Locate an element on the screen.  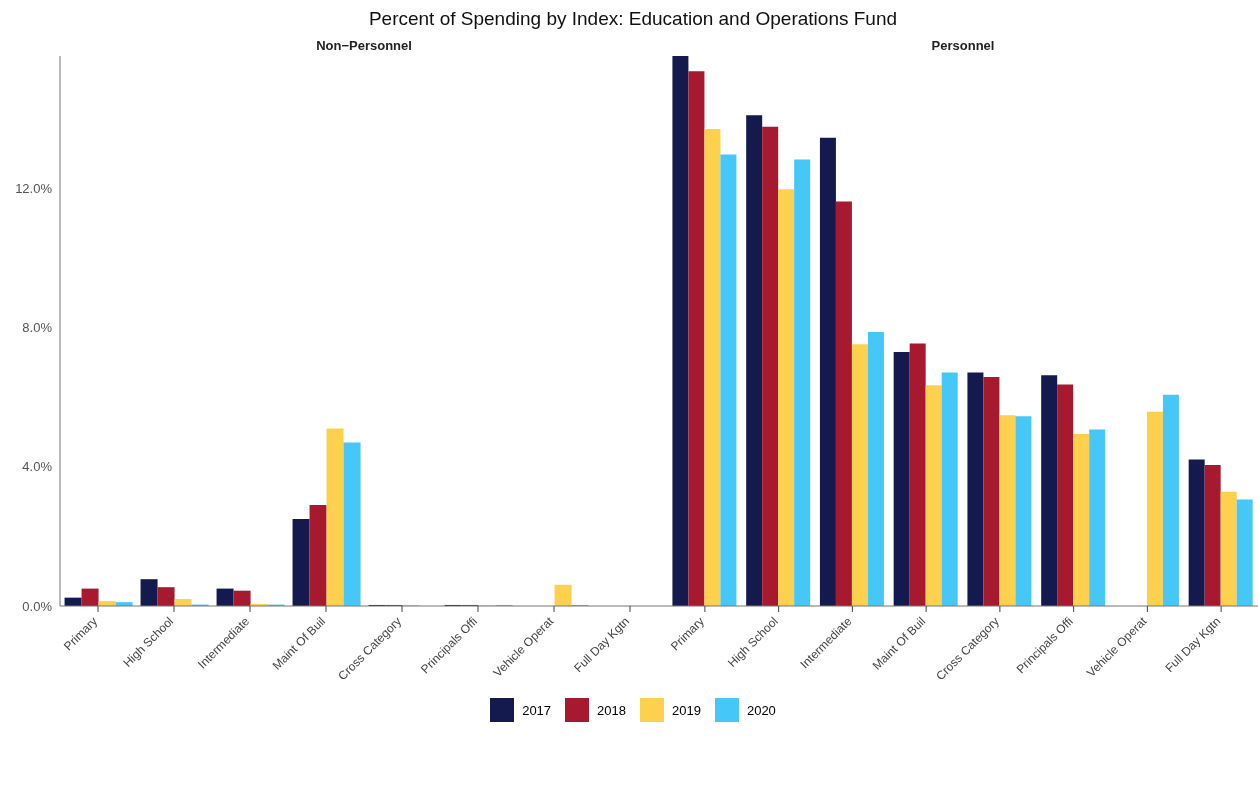
chart-title: Percent of Spending by Index: Education and Operations Fund is located at coordinates (633, 19).